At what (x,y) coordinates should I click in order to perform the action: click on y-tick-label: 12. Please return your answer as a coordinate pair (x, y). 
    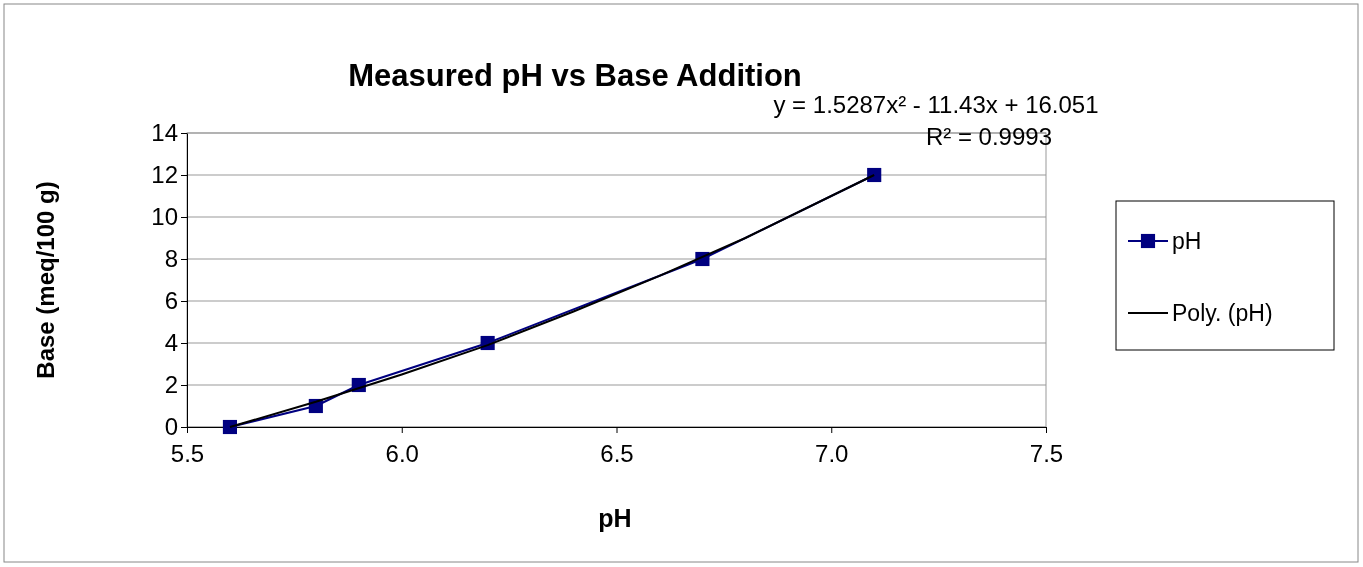
    Looking at the image, I should click on (164, 175).